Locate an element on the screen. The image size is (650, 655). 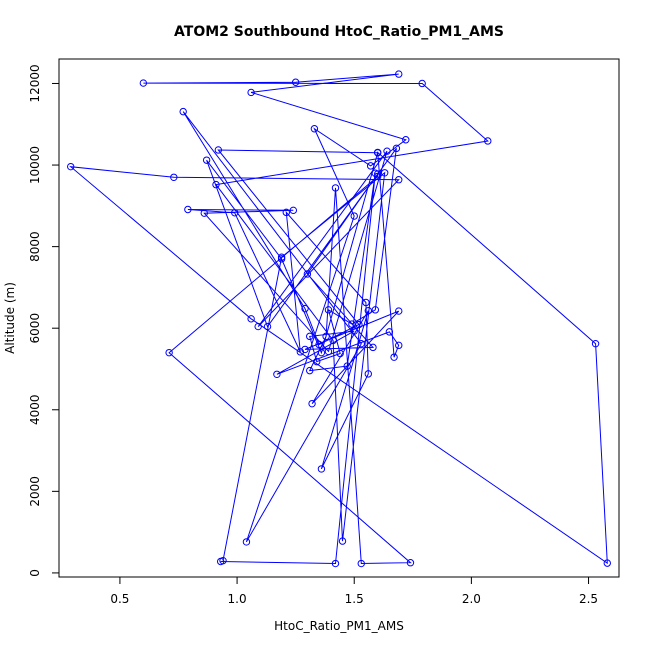
y-tick-label: 12000 is located at coordinates (35, 83).